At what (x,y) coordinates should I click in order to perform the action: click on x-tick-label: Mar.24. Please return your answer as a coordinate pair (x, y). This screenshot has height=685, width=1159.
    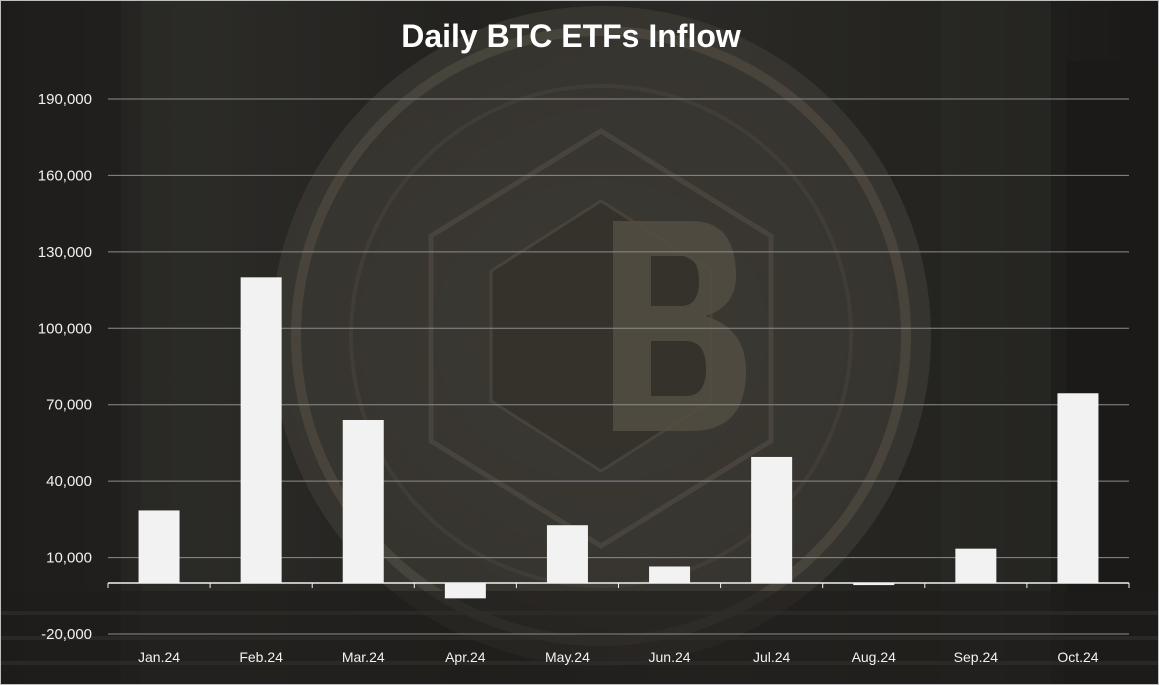
    Looking at the image, I should click on (363, 657).